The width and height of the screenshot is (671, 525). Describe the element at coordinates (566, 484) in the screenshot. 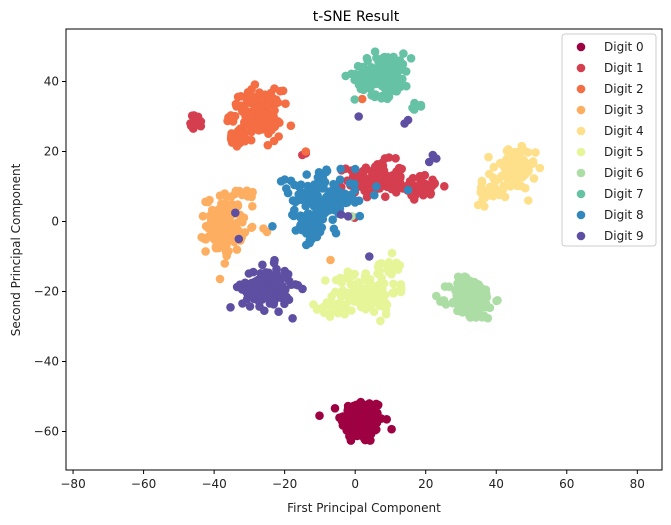

I see `x-tick-label: 60` at that location.